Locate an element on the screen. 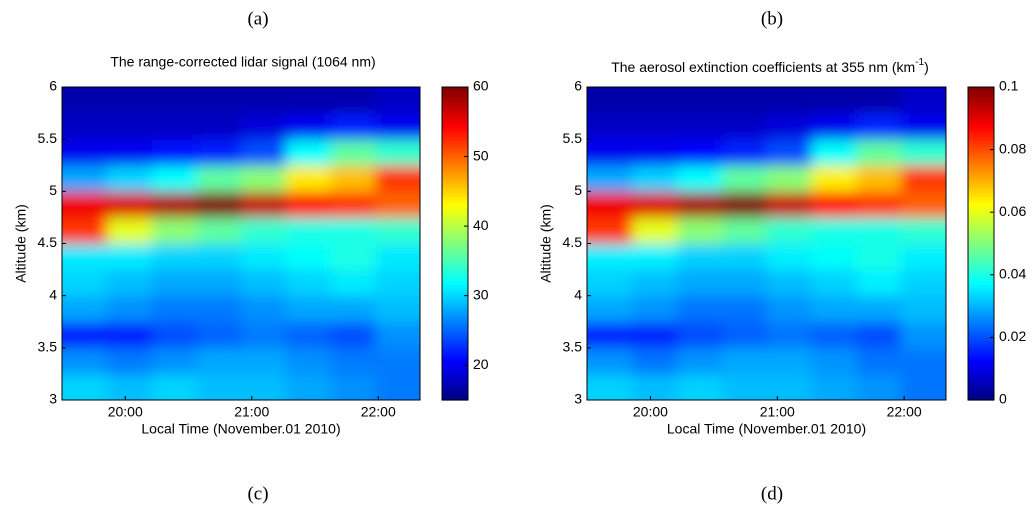 The width and height of the screenshot is (1036, 510). y-tick-label: 4.5 is located at coordinates (573, 242).